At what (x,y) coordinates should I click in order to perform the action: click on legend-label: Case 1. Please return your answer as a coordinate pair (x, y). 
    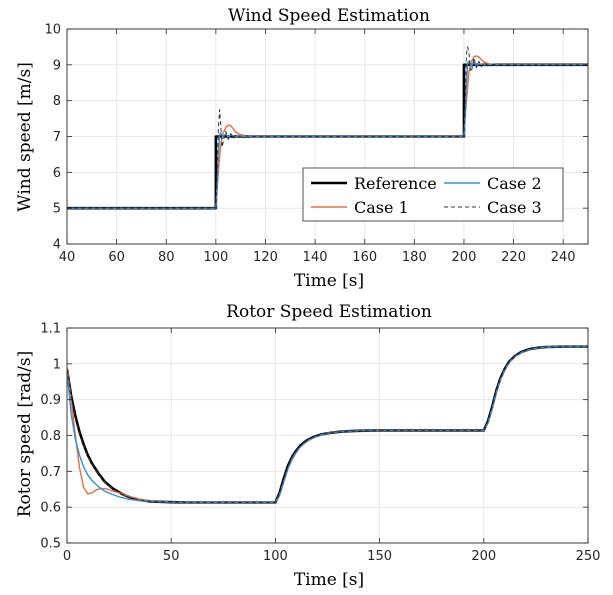
    Looking at the image, I should click on (381, 207).